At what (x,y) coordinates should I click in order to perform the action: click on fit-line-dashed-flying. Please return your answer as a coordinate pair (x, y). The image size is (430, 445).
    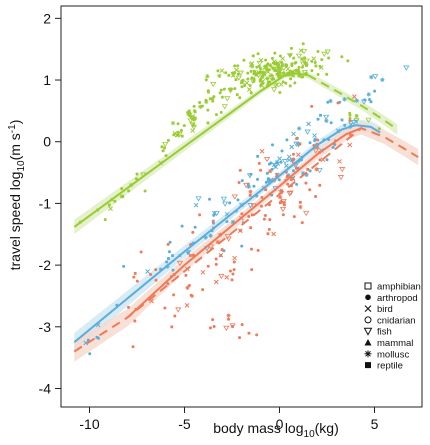
    Looking at the image, I should click on (352, 102).